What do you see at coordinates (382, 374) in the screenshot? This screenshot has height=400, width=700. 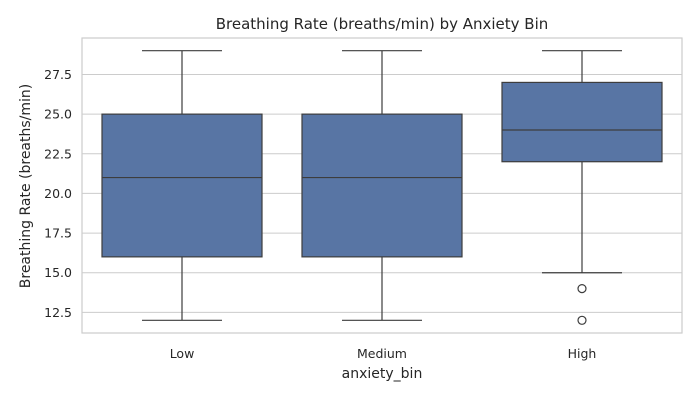 I see `x-axis-label: anxiety_bin` at bounding box center [382, 374].